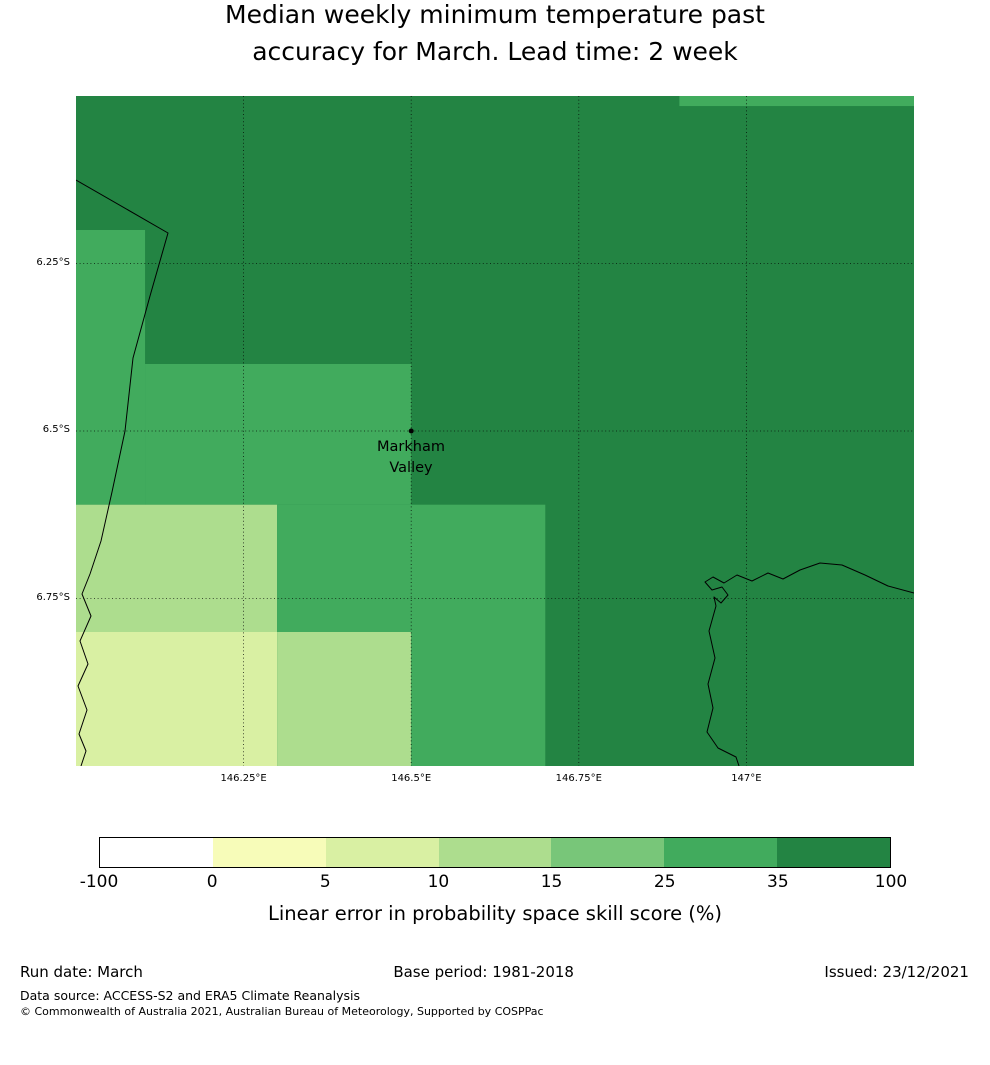 The height and width of the screenshot is (1065, 990). What do you see at coordinates (723, 685) in the screenshot?
I see `coastline-river` at bounding box center [723, 685].